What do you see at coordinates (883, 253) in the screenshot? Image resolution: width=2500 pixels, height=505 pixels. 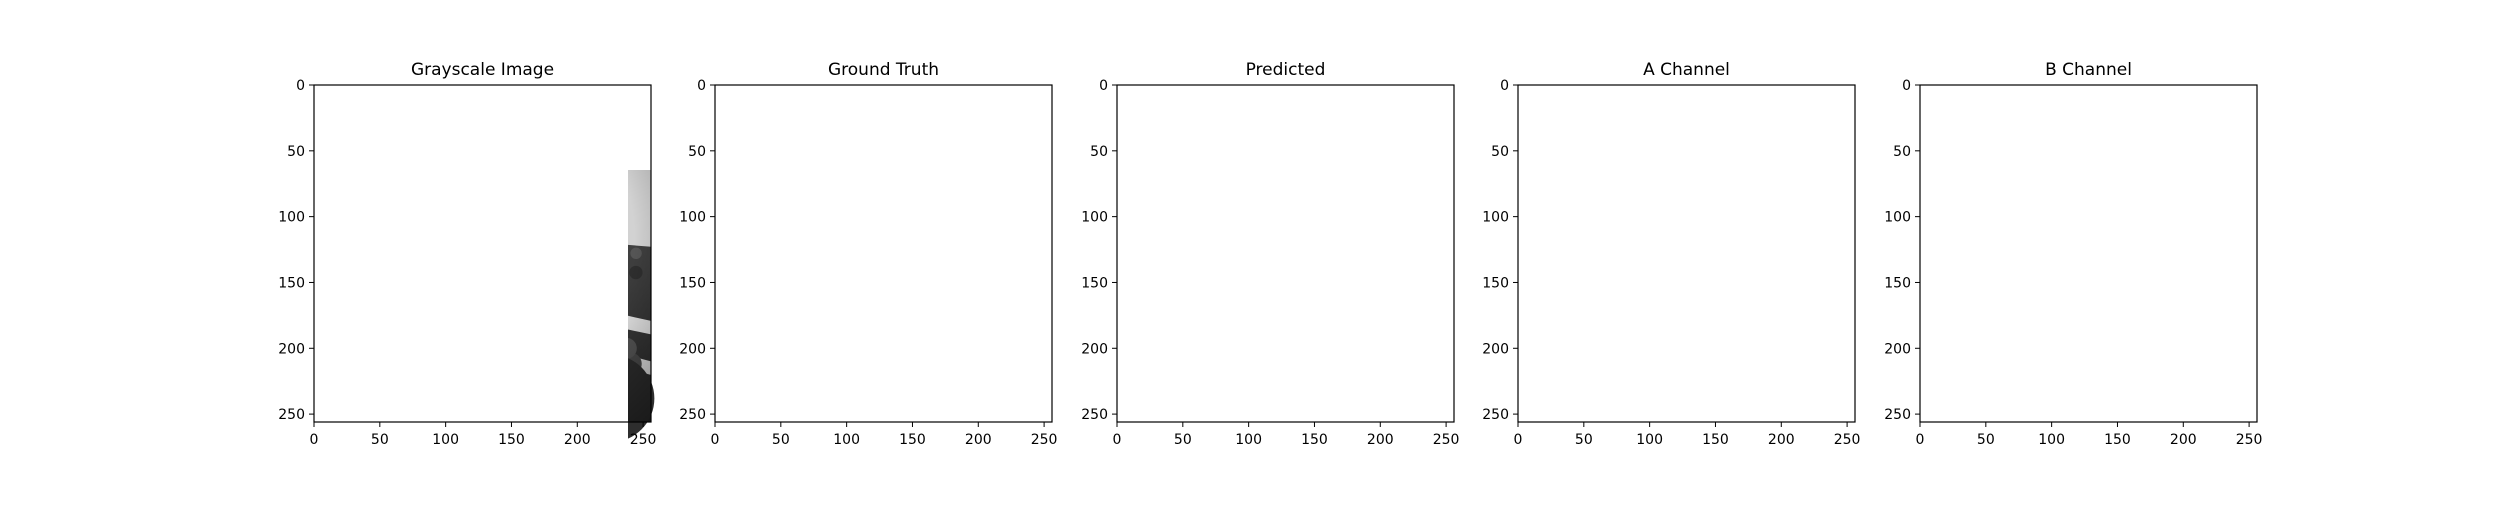 I see `image-vignette` at bounding box center [883, 253].